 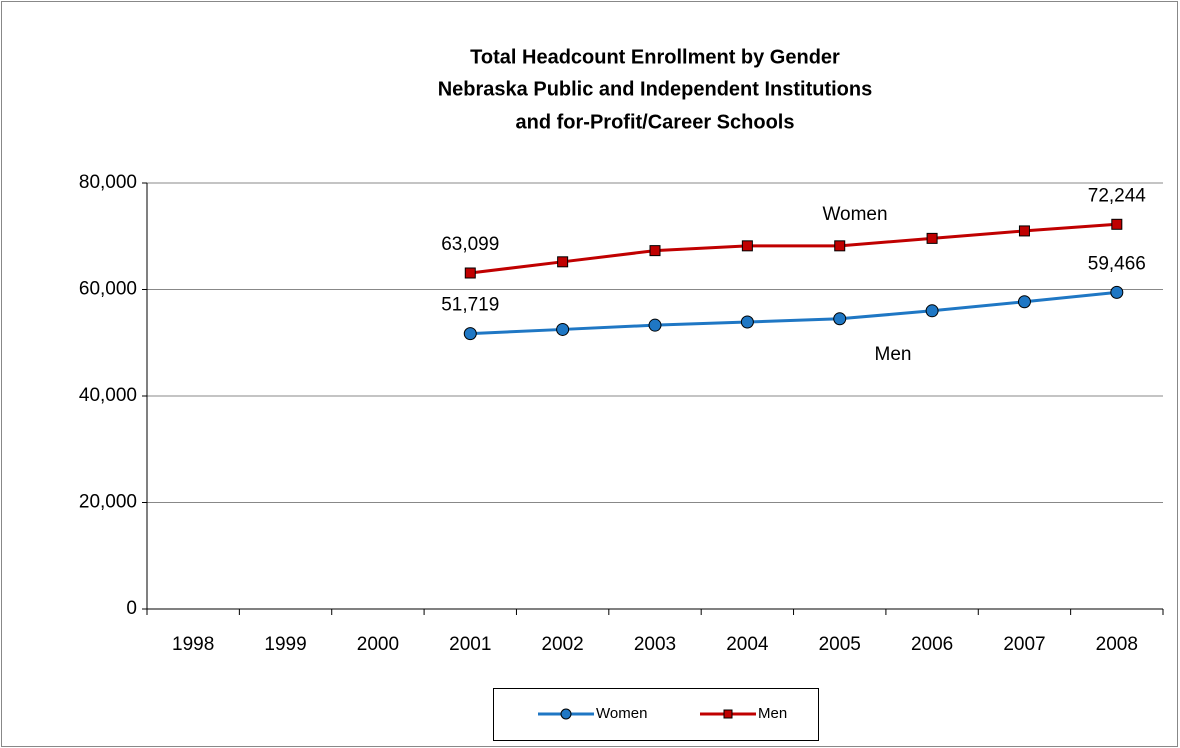 What do you see at coordinates (470, 305) in the screenshot?
I see `data-label: 51,719` at bounding box center [470, 305].